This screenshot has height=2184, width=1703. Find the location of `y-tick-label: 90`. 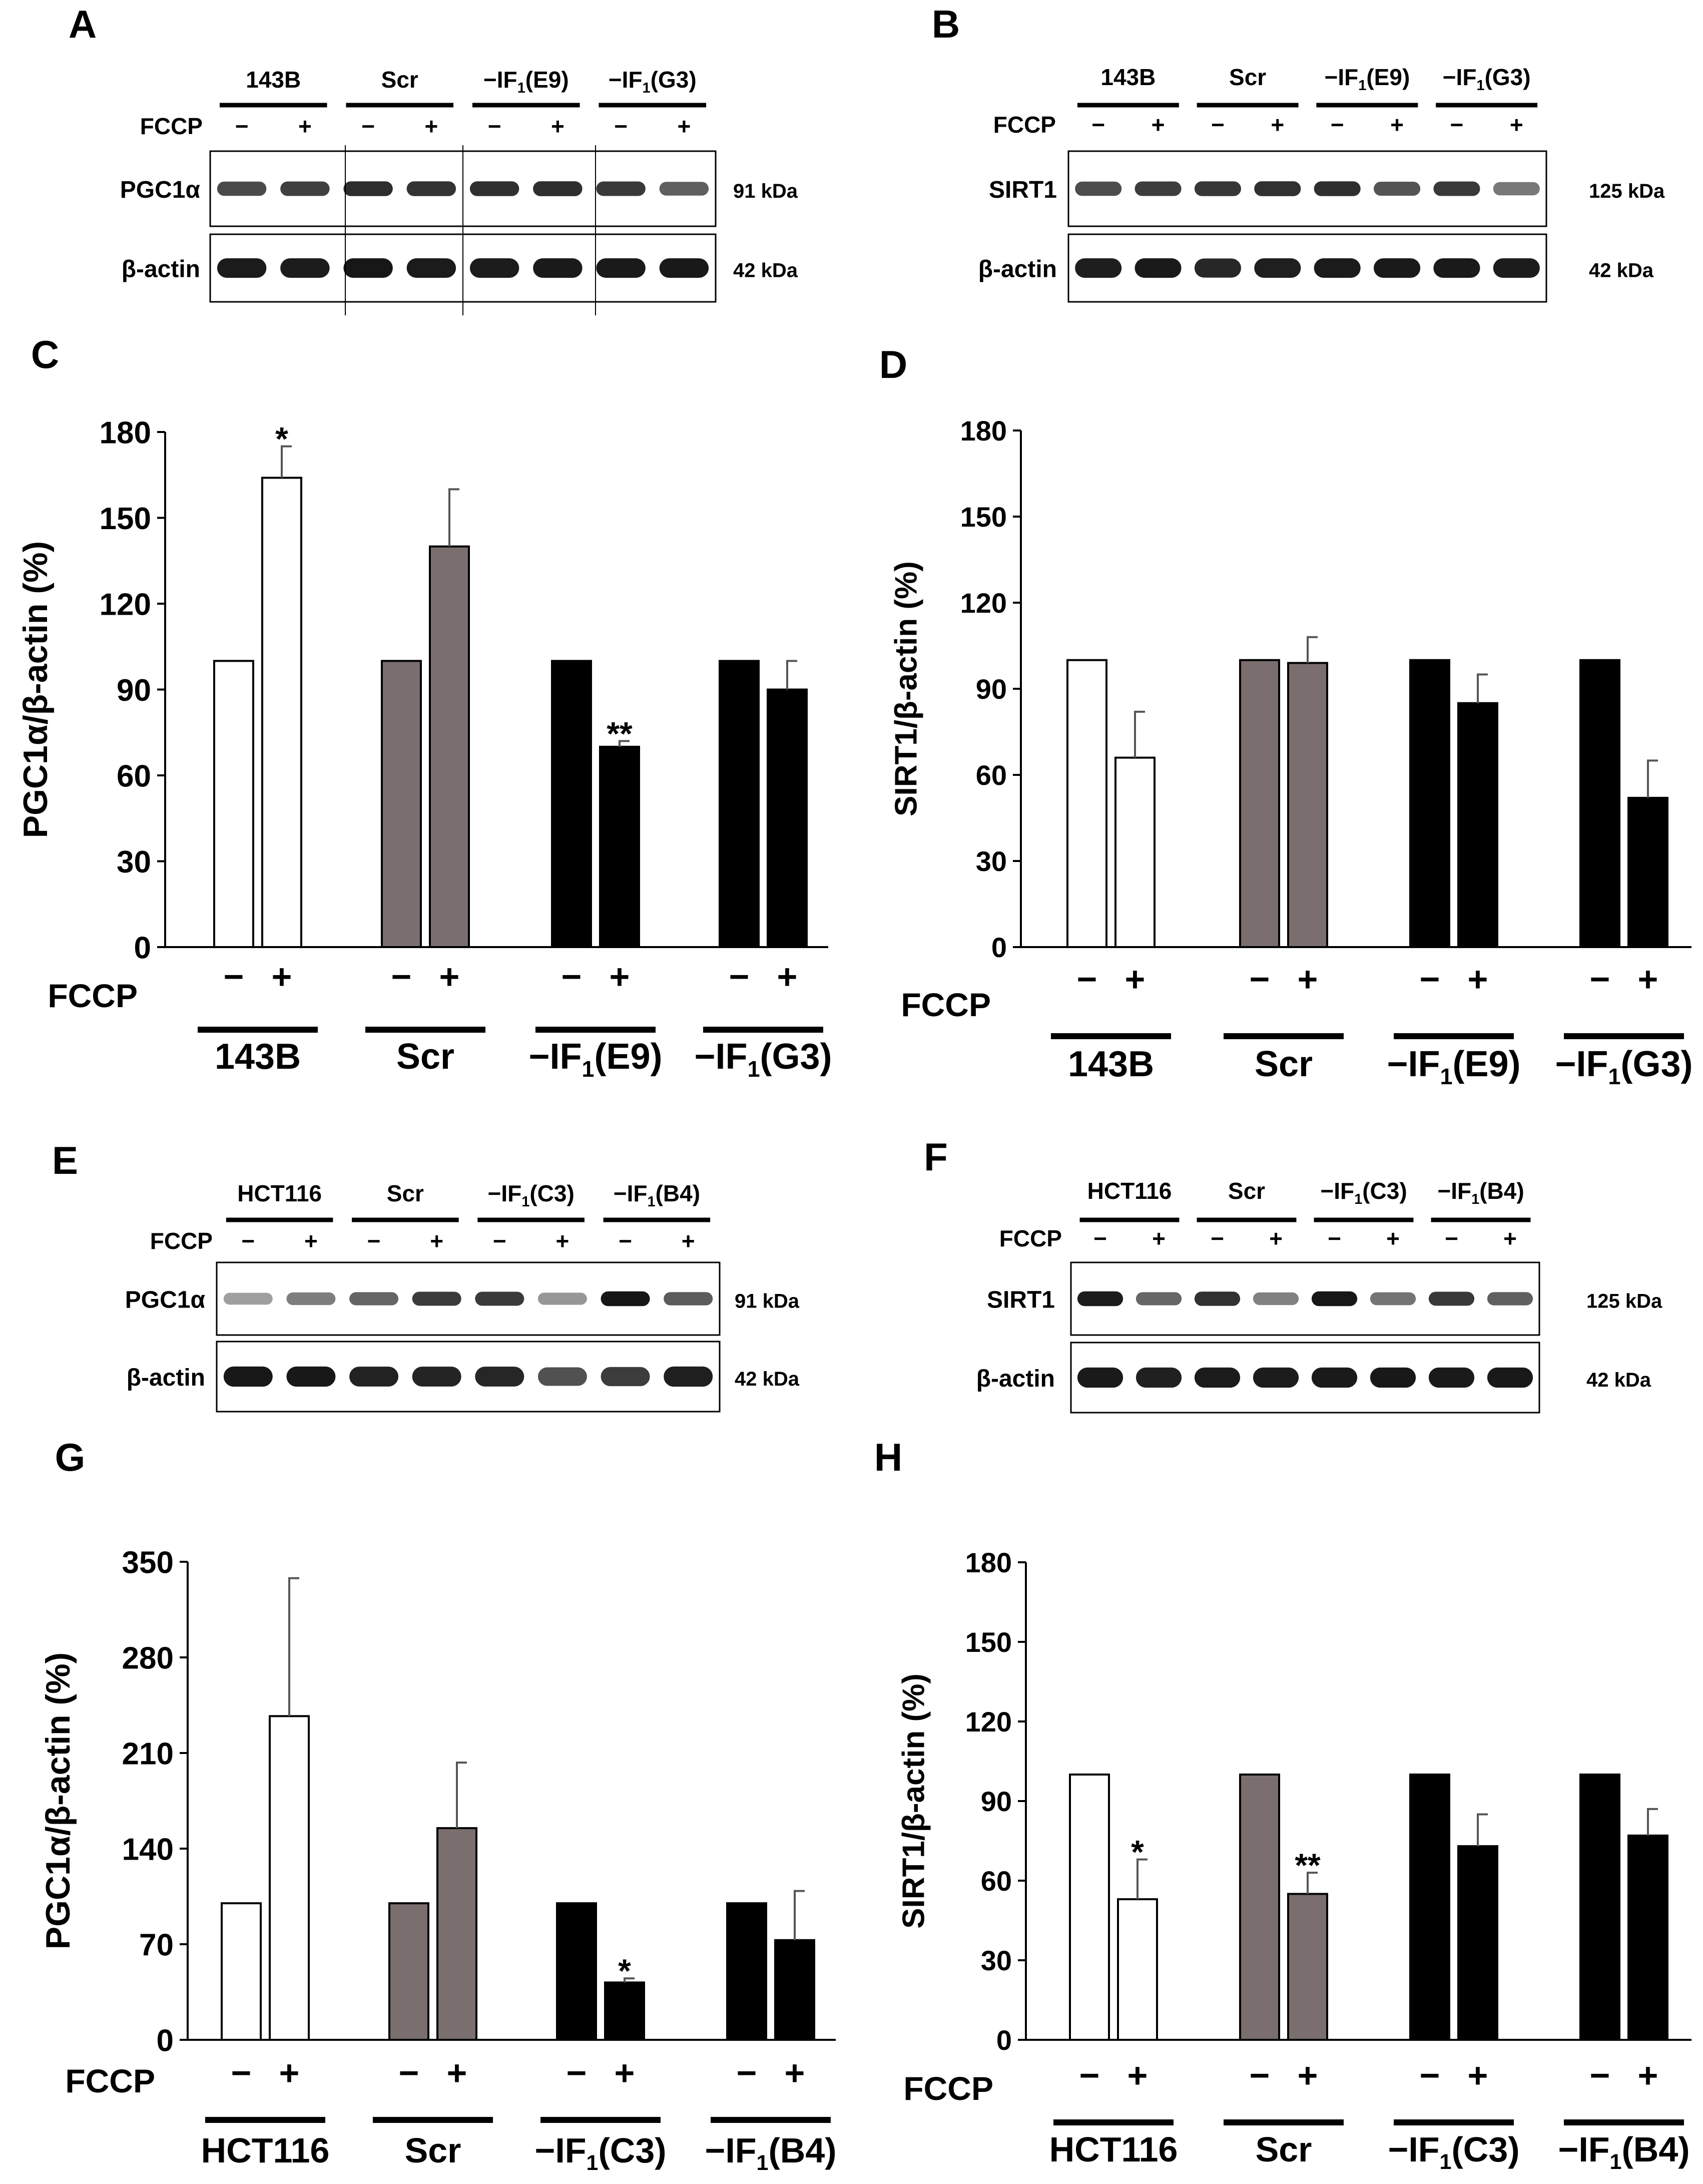

y-tick-label: 90 is located at coordinates (997, 1801).